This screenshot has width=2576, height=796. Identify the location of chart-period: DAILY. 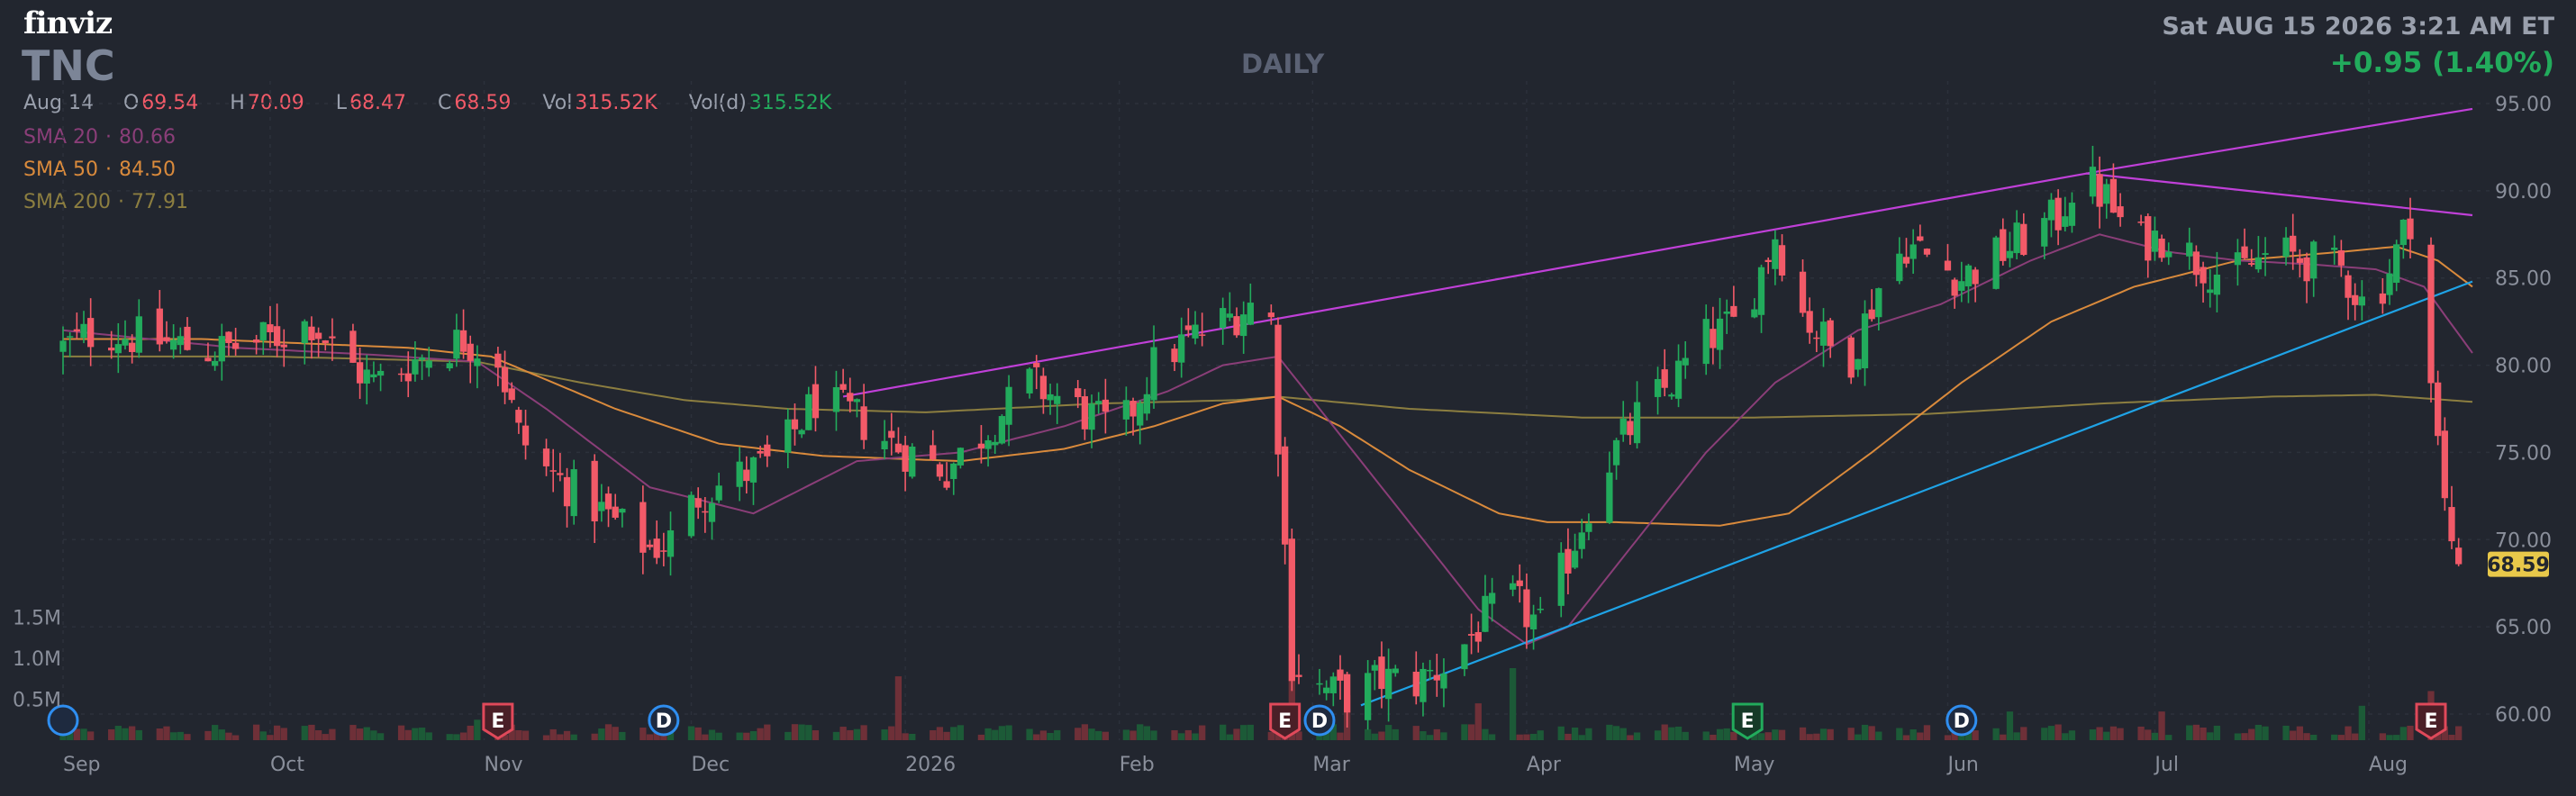
(1283, 64).